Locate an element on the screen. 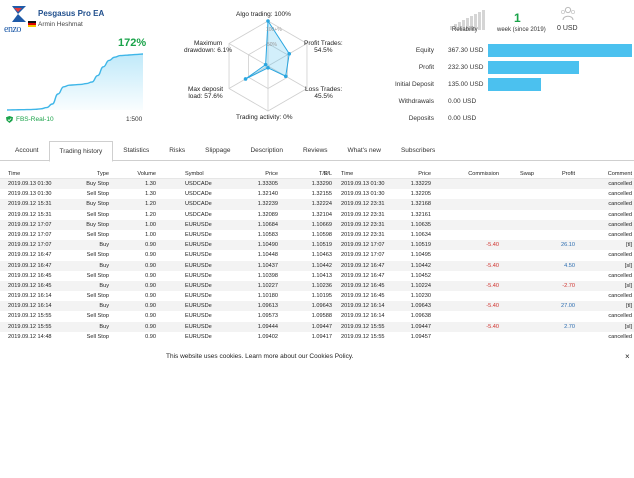 The height and width of the screenshot is (478, 634). col-header-type: Type is located at coordinates (102, 174).